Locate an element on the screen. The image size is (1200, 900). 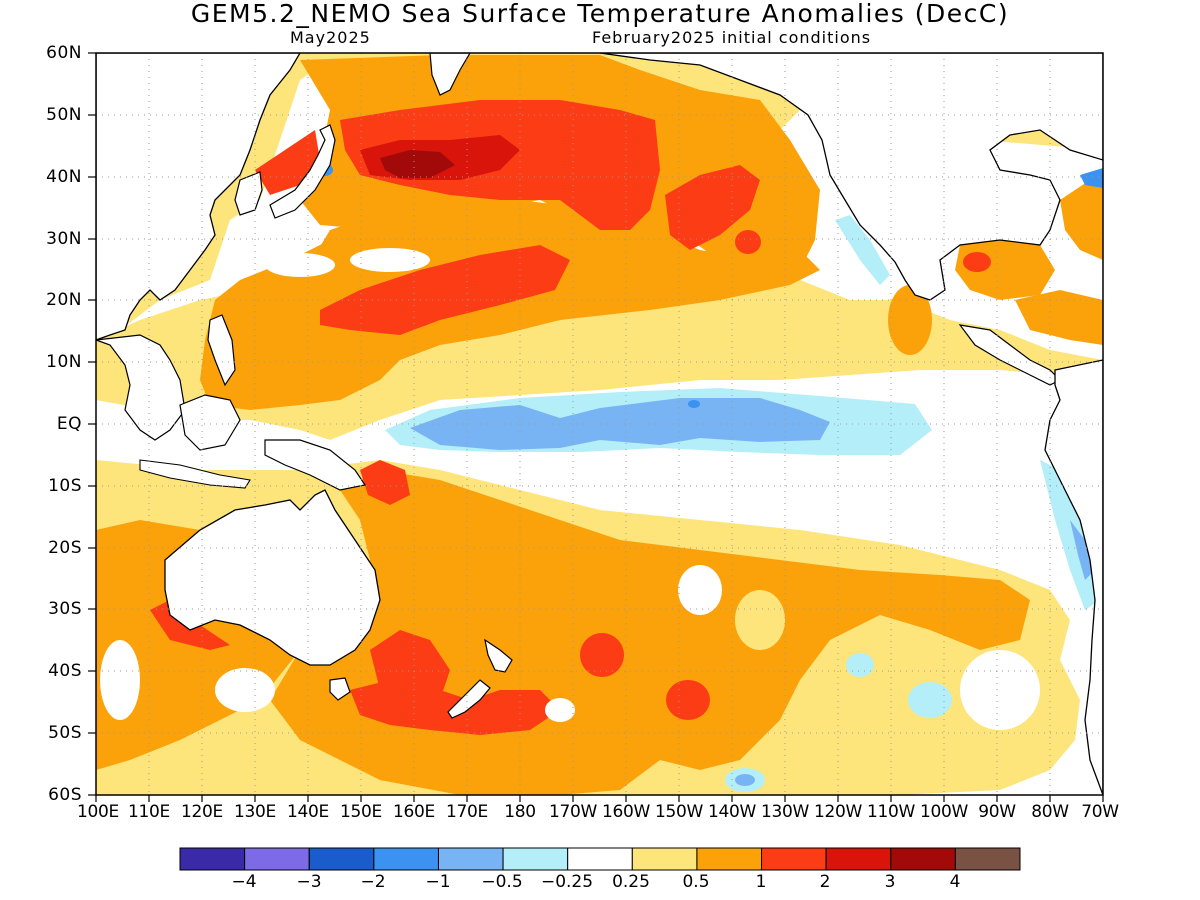
land-tasmania is located at coordinates (340, 689).